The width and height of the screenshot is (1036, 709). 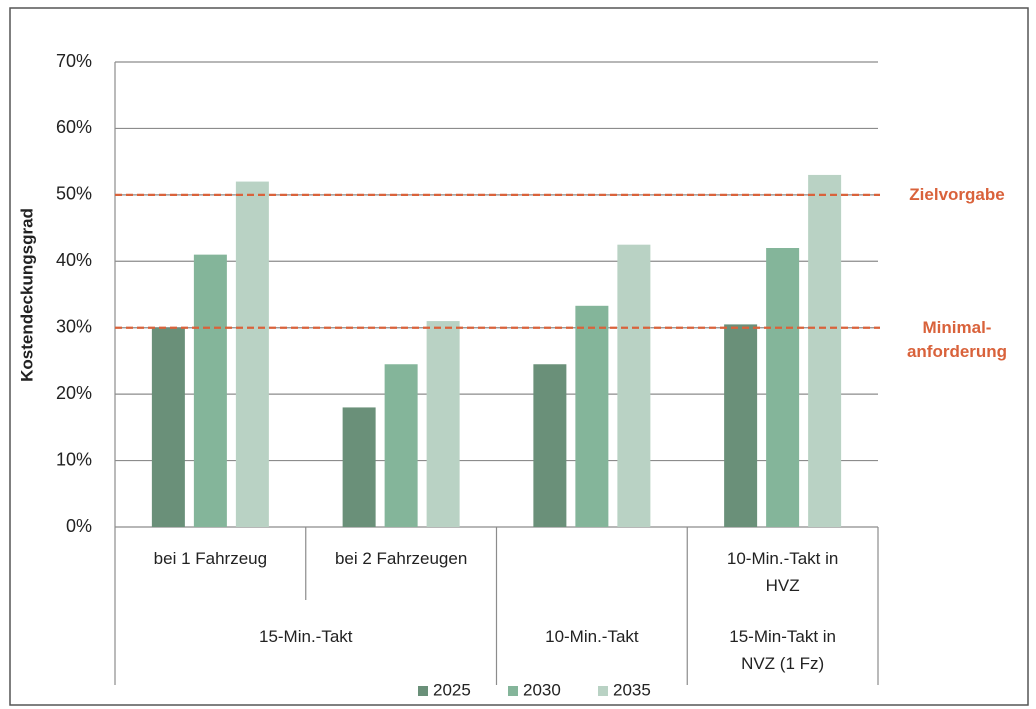 What do you see at coordinates (74, 127) in the screenshot?
I see `y-tick-label: 60%` at bounding box center [74, 127].